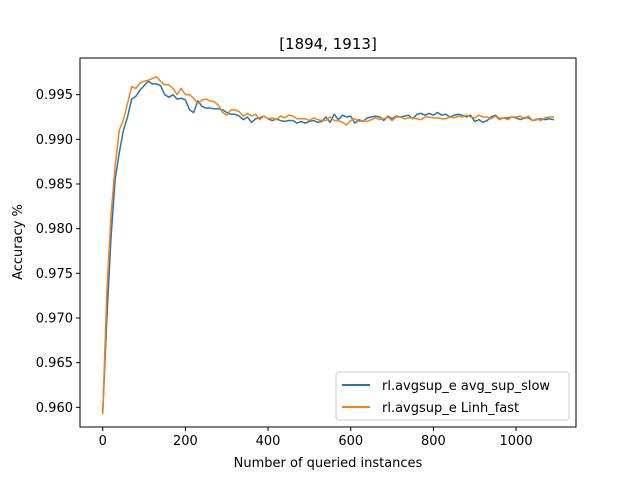 Image resolution: width=640 pixels, height=480 pixels. Describe the element at coordinates (516, 441) in the screenshot. I see `x-tick-label: 1000` at that location.